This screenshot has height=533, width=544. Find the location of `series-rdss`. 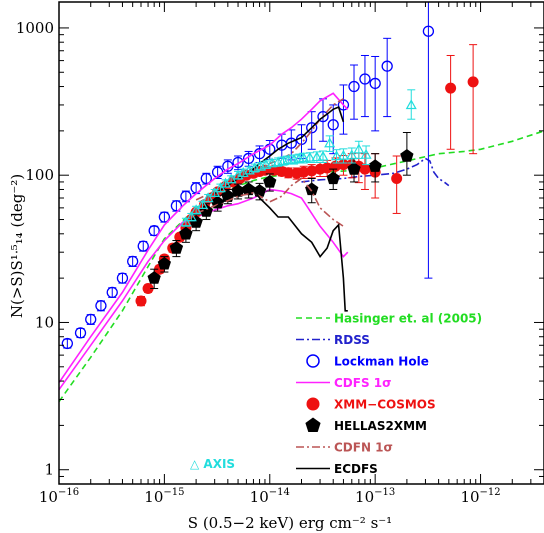

series-rdss is located at coordinates (375, 172).